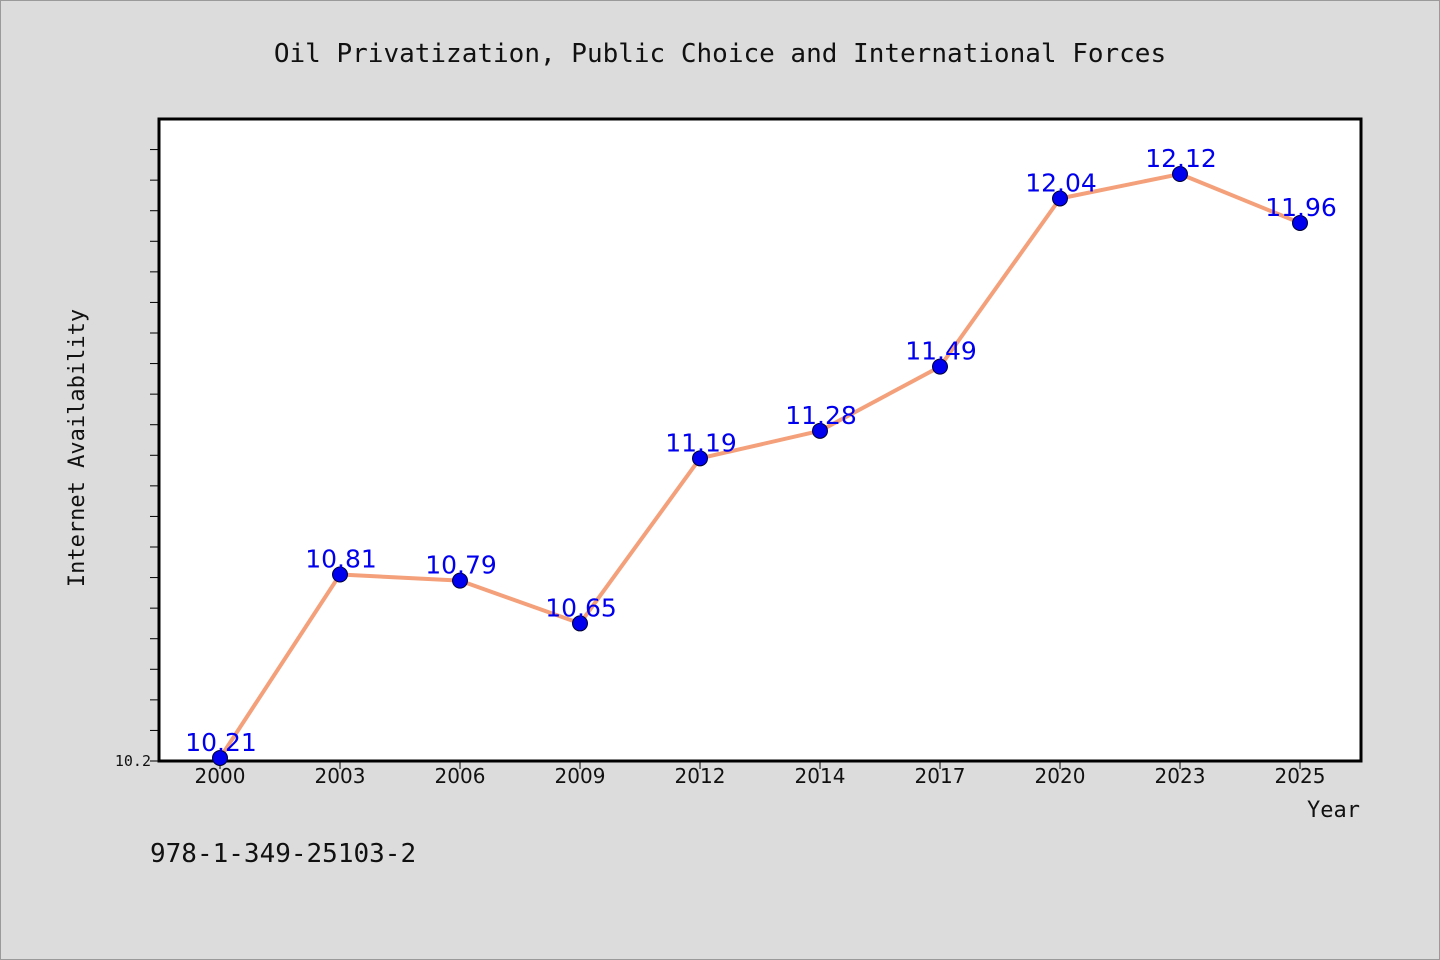  I want to click on x-axis-label: Year, so click(1333, 810).